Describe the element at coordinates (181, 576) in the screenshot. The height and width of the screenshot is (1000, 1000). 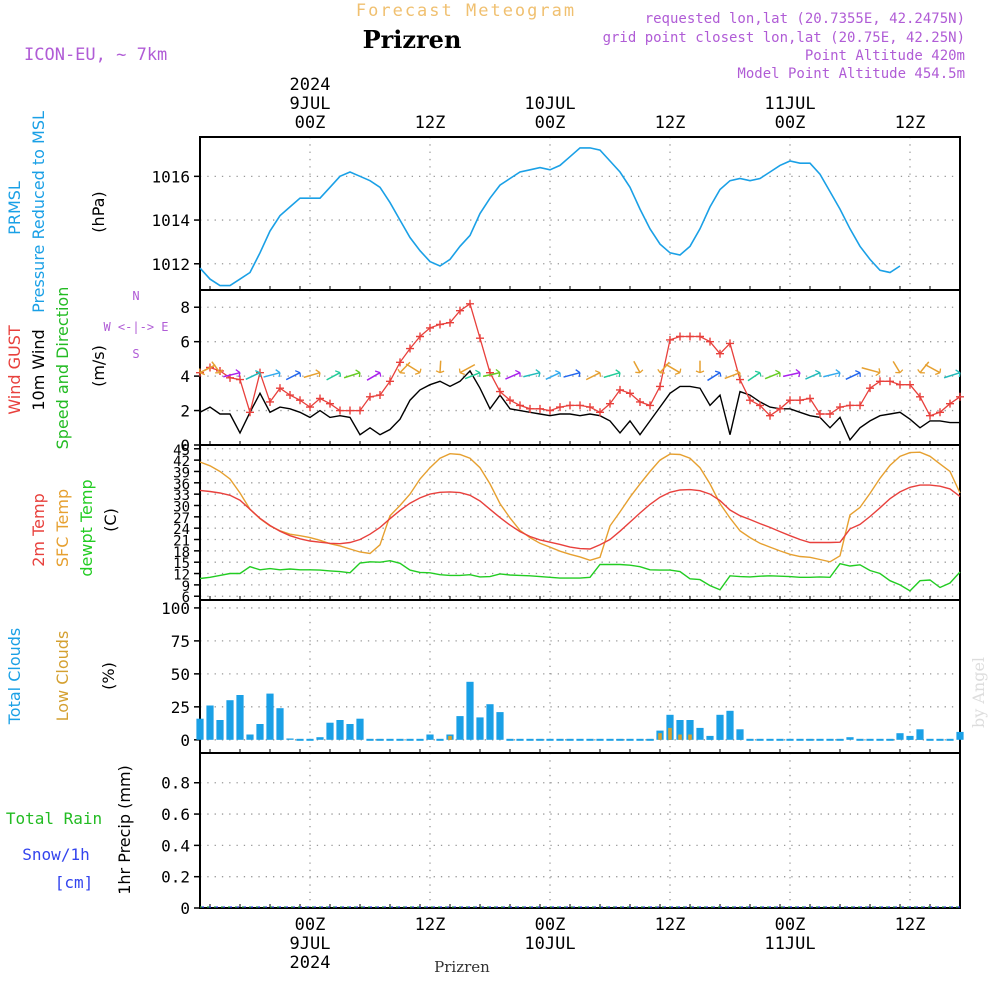
I see `y-tick-label: 12` at that location.